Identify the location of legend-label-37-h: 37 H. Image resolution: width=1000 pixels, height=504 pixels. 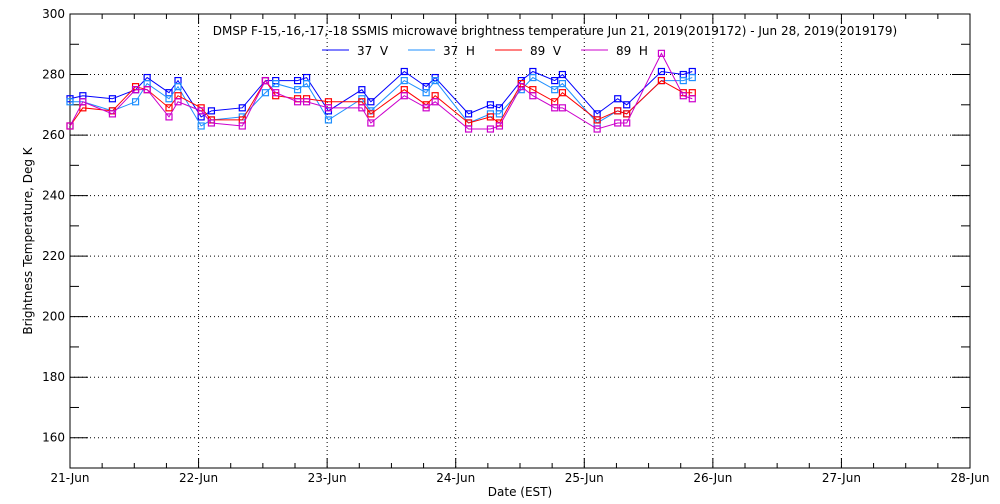
(459, 51).